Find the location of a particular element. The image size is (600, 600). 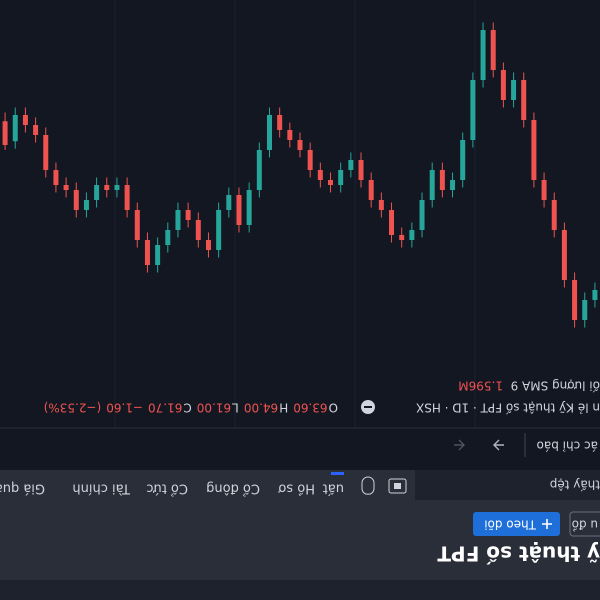

ohlc-value: 61.00 is located at coordinates (214, 408).